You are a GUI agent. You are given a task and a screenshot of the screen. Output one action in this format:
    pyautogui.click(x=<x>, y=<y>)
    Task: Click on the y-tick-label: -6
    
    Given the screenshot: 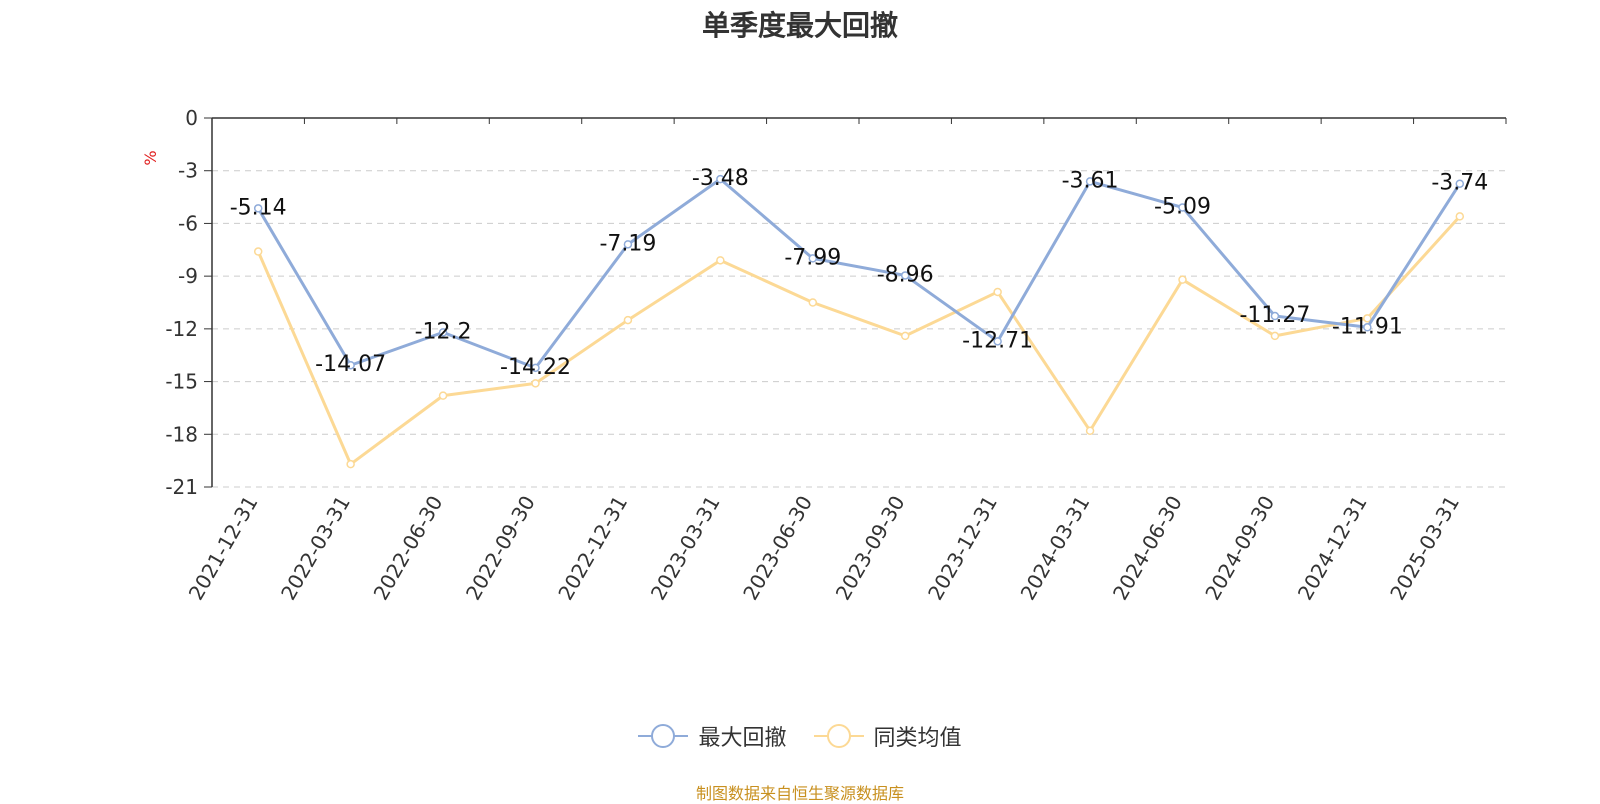 What is the action you would take?
    pyautogui.click(x=188, y=223)
    